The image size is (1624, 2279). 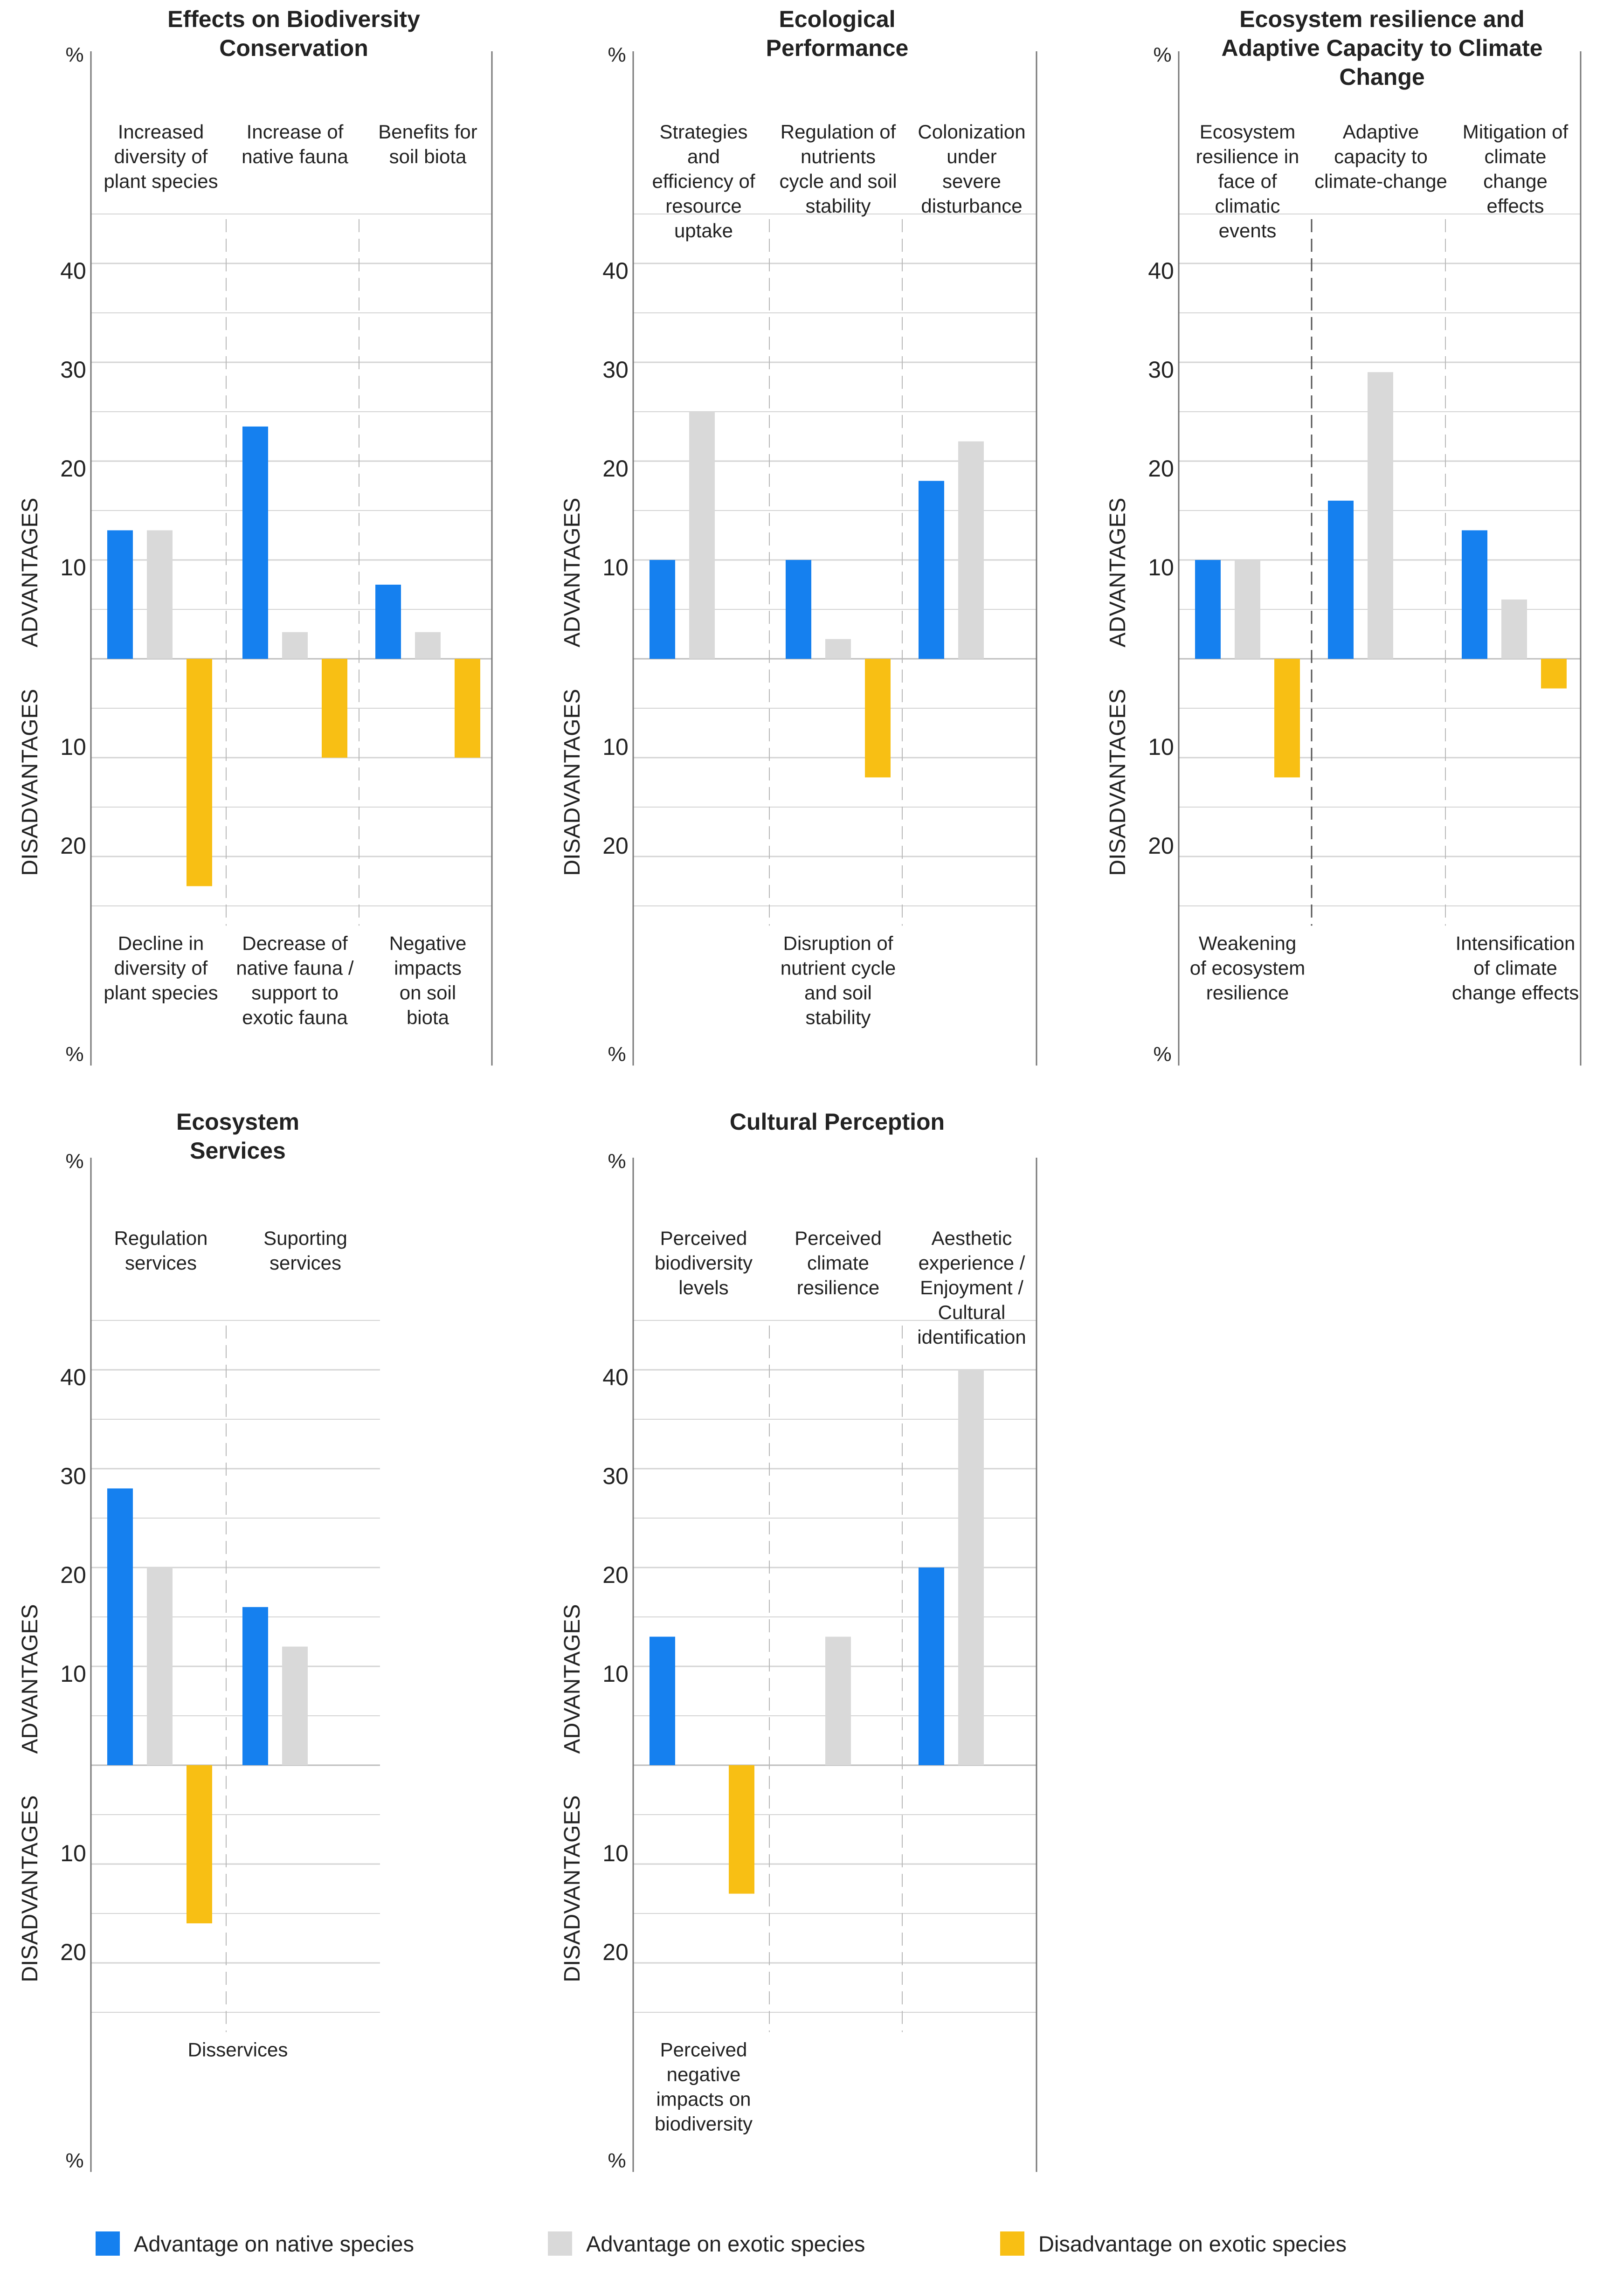 I want to click on category-label-top: capacity to, so click(x=1381, y=156).